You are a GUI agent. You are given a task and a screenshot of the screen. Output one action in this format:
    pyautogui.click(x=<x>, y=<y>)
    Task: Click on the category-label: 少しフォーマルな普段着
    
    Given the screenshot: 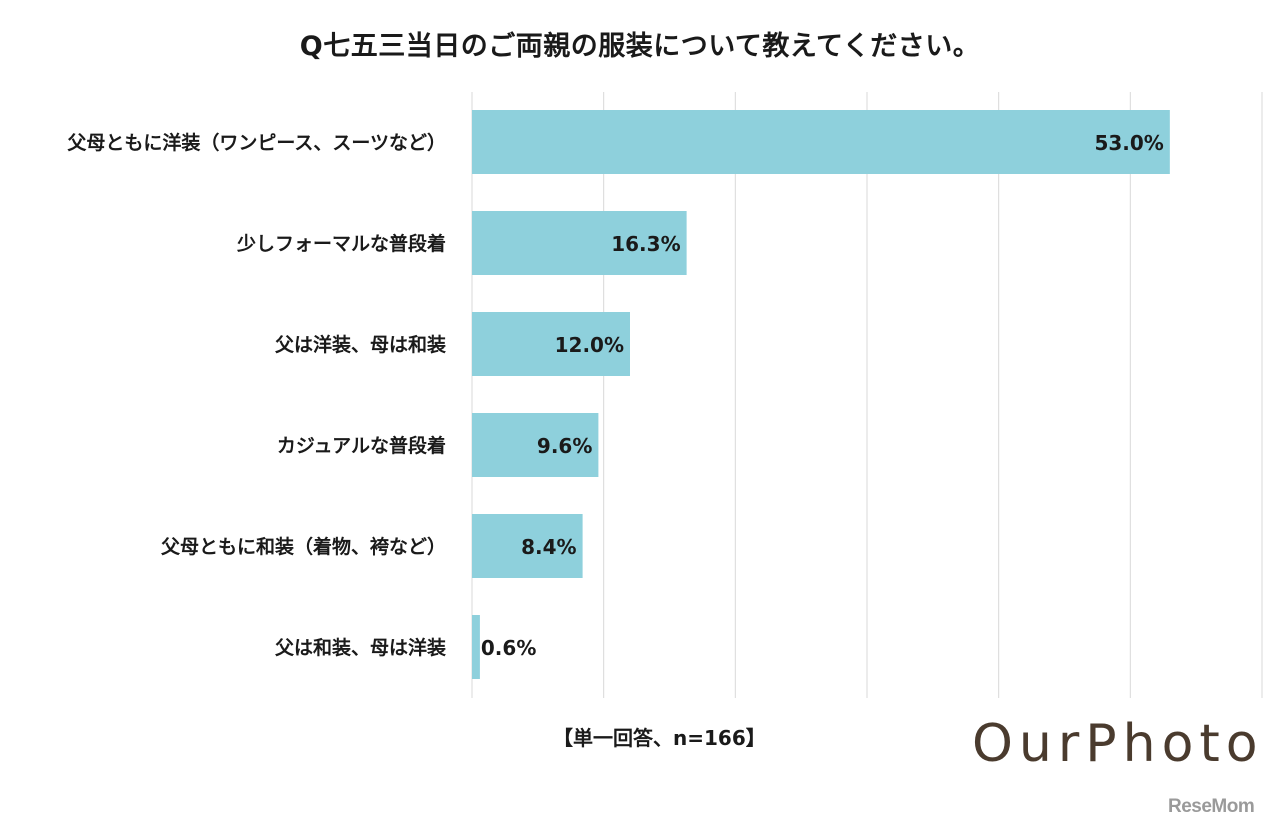 What is the action you would take?
    pyautogui.click(x=341, y=243)
    